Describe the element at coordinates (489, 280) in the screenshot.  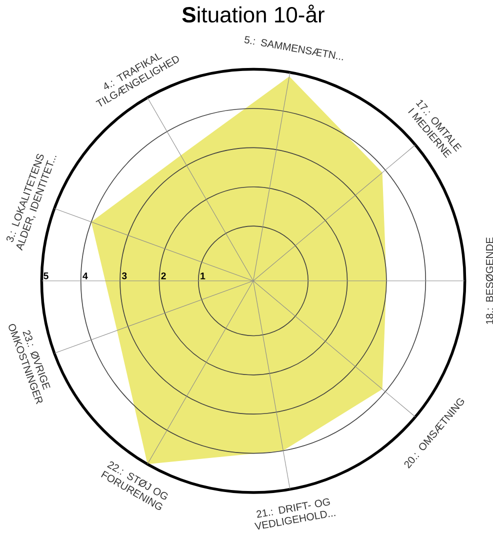
I see `spoke-label: 18.: BESØGENDE` at that location.